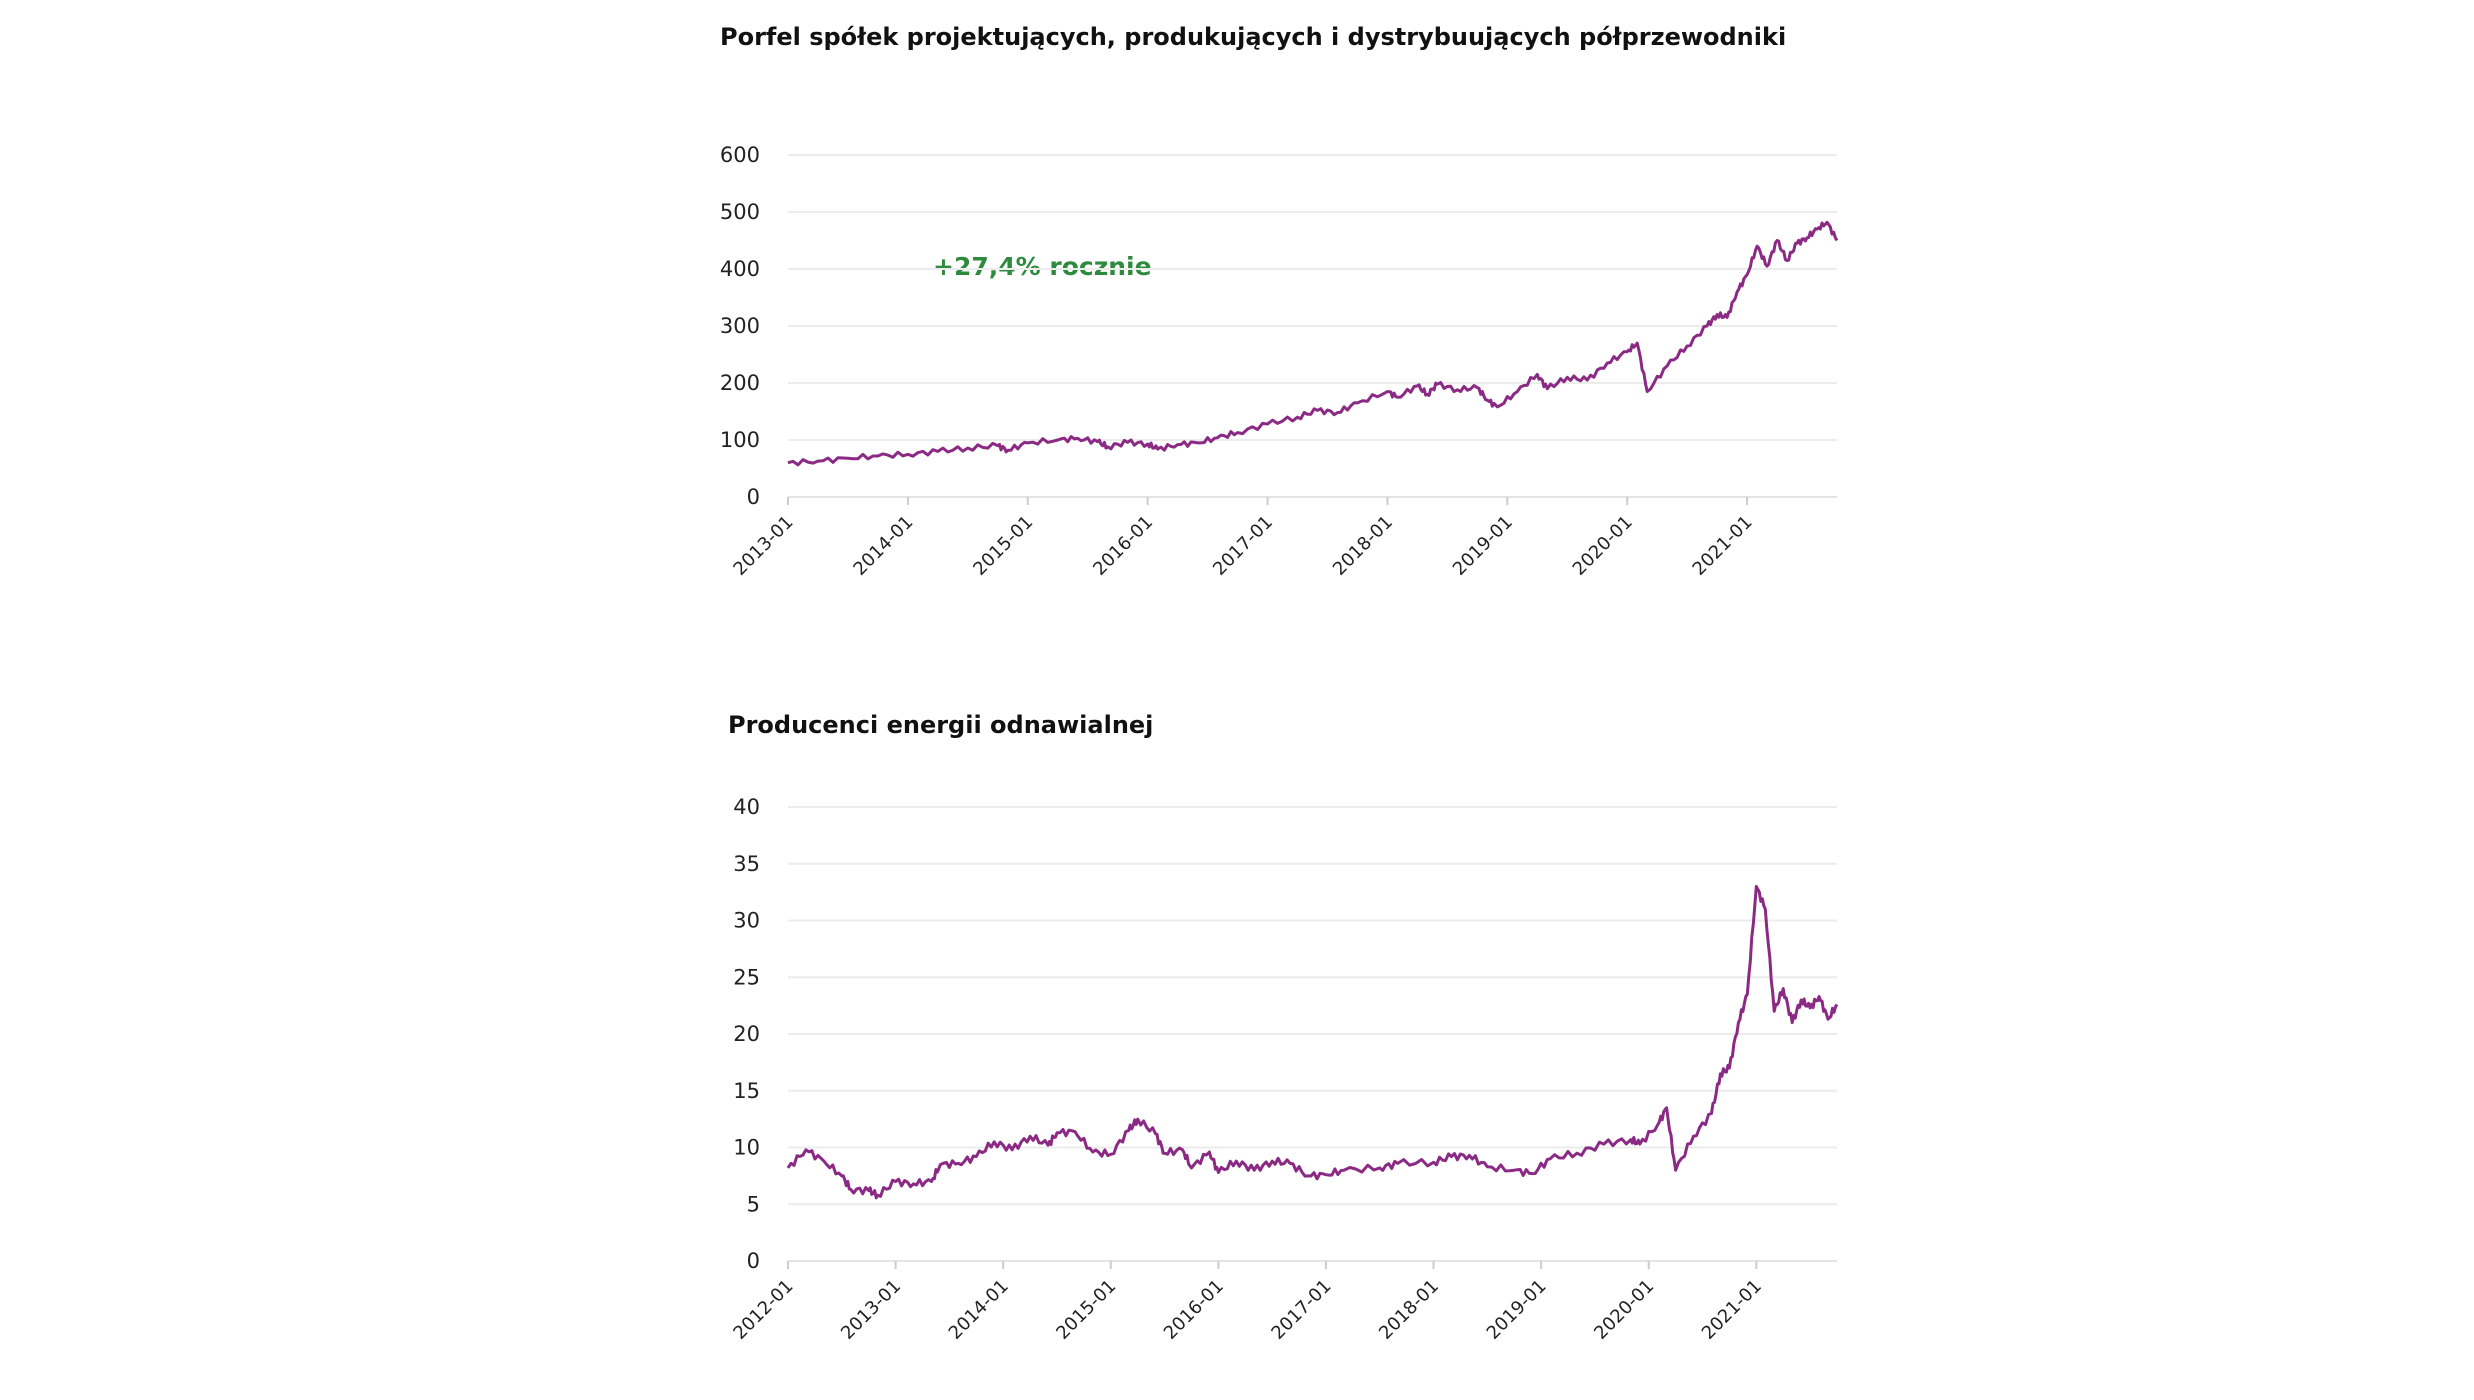  What do you see at coordinates (740, 383) in the screenshot?
I see `y-tick-label: 200` at bounding box center [740, 383].